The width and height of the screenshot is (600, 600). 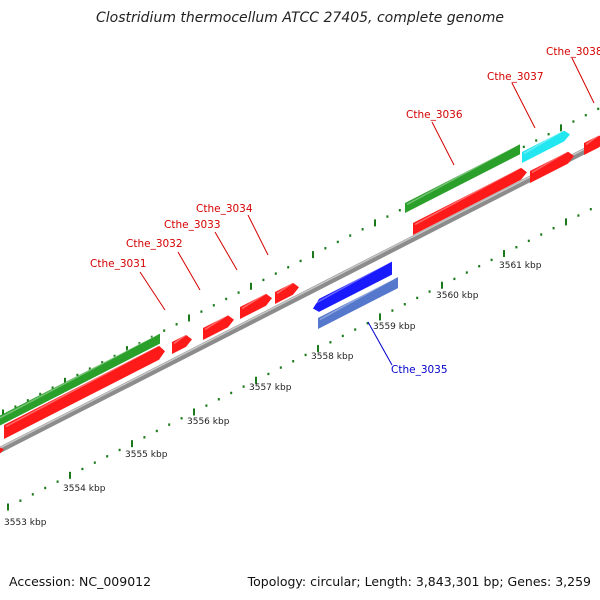 What do you see at coordinates (80, 581) in the screenshot?
I see `accession-text: Accession: NC_009012` at bounding box center [80, 581].